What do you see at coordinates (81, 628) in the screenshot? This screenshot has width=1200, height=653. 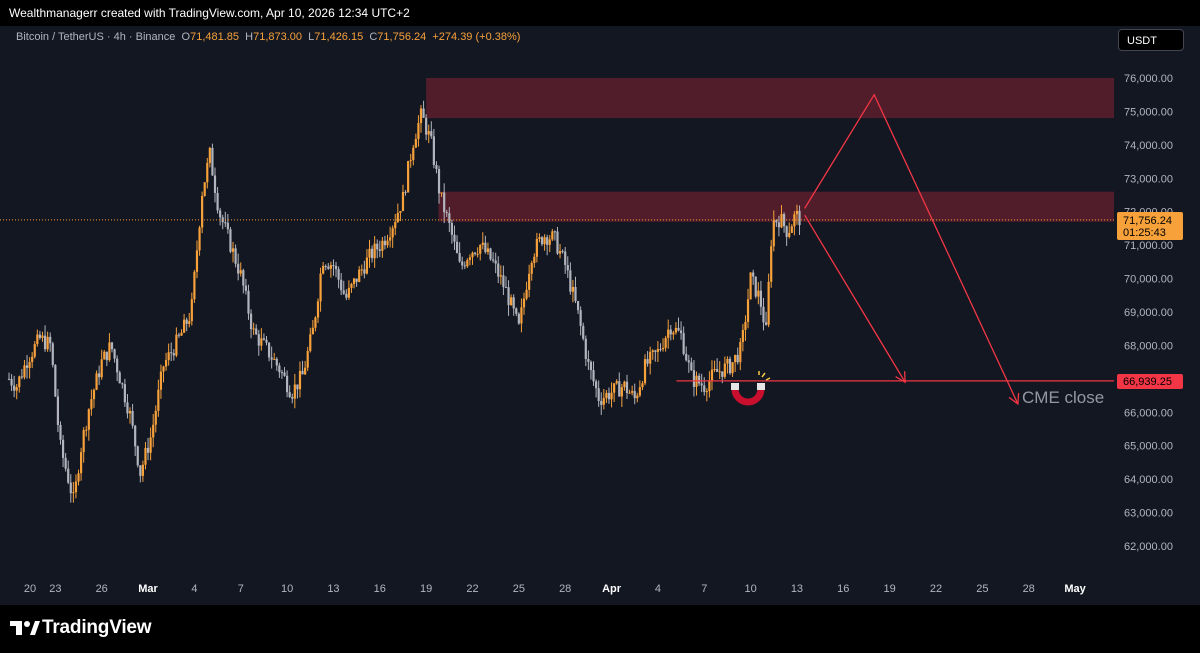 I see `tradingview-logo: TradingView` at bounding box center [81, 628].